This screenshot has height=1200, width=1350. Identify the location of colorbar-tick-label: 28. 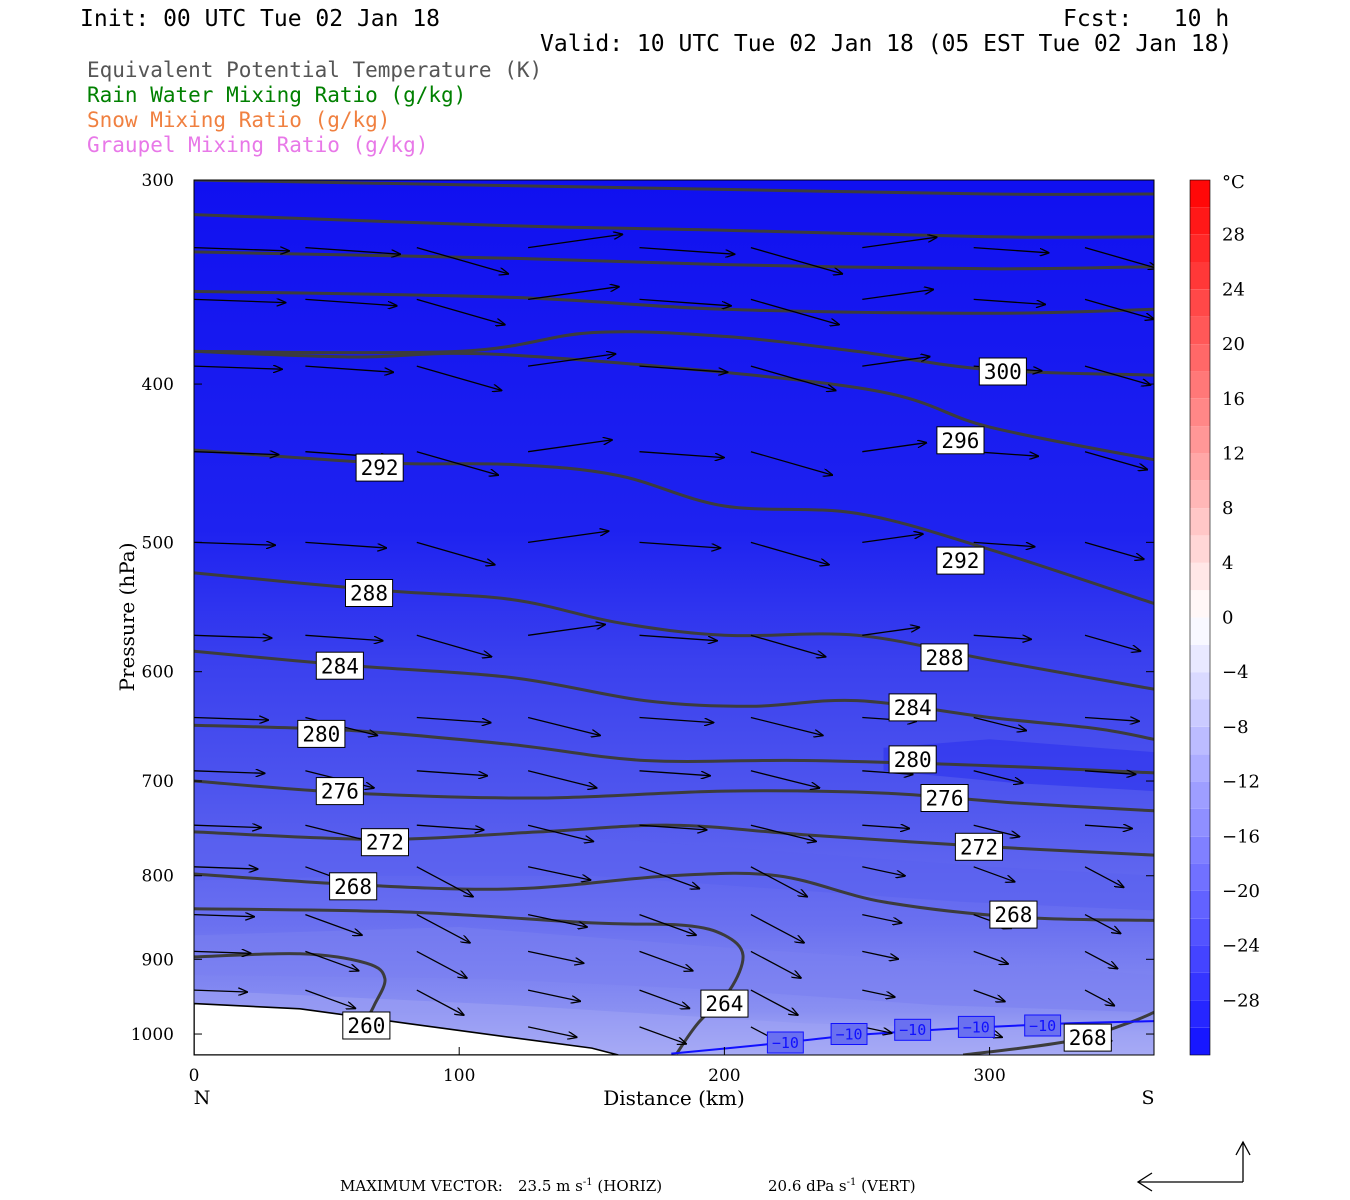
(1233, 235).